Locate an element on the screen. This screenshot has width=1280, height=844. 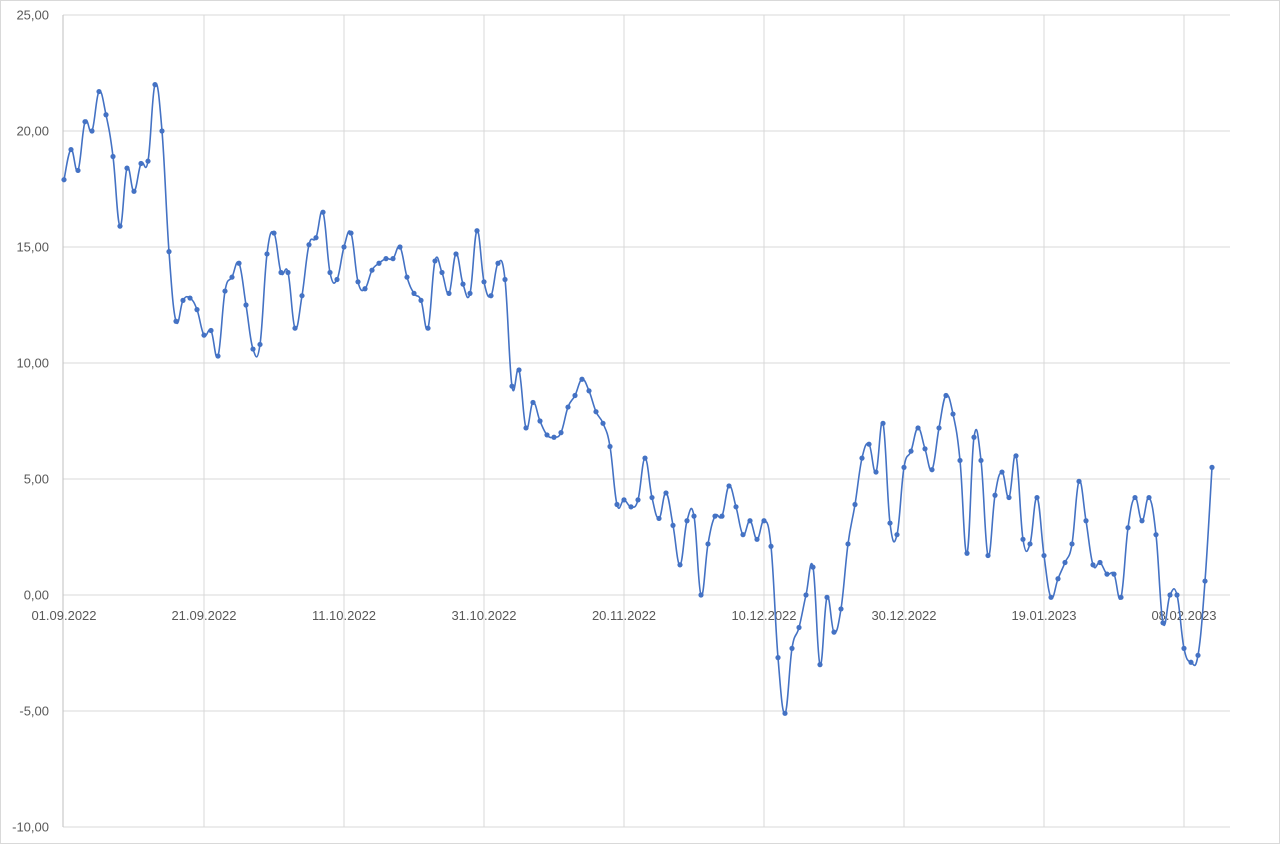
x-tick-label: 19.01.2023 is located at coordinates (1043, 615).